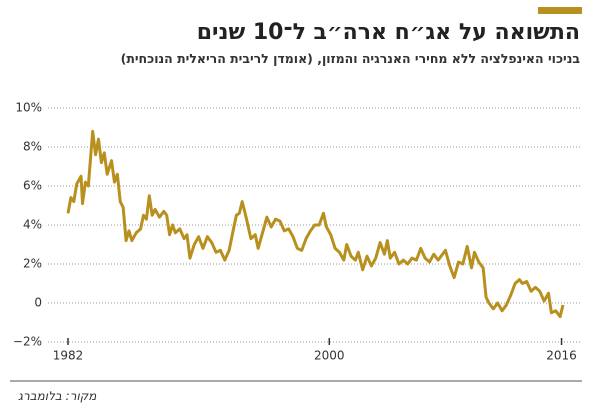  Describe the element at coordinates (32, 264) in the screenshot. I see `y-tick-label: 2%` at that location.